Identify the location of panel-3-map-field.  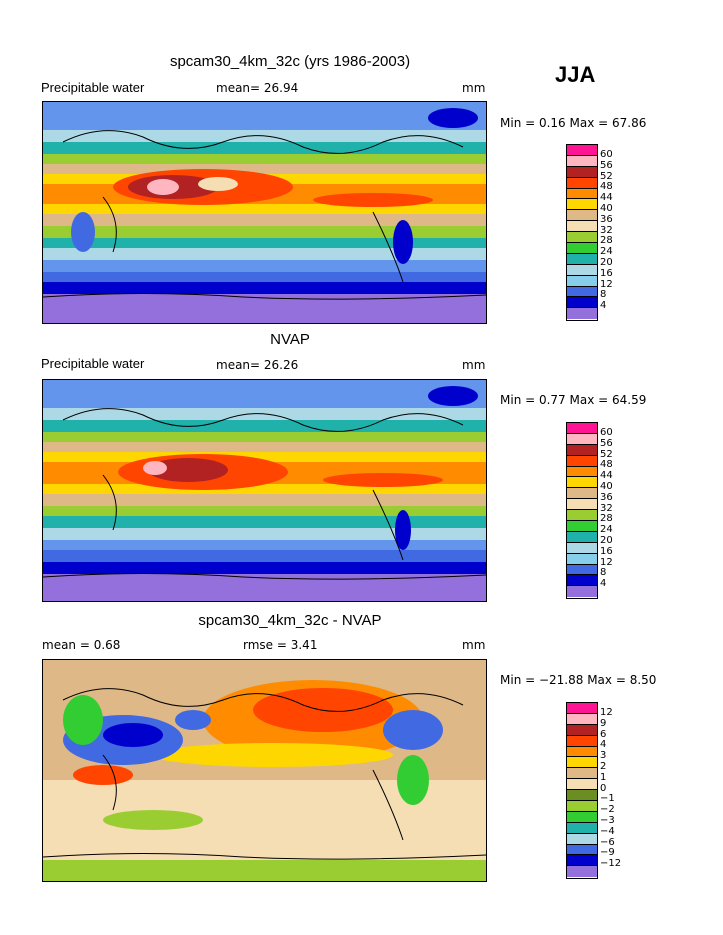
(264, 770).